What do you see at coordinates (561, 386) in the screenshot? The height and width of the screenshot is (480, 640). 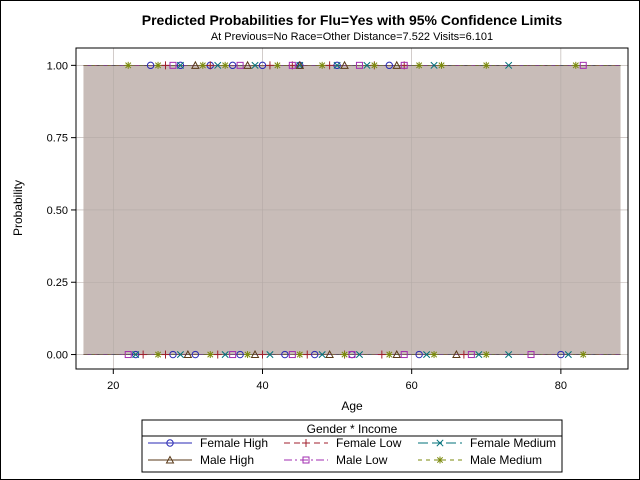 I see `x-tick-label: 80` at bounding box center [561, 386].